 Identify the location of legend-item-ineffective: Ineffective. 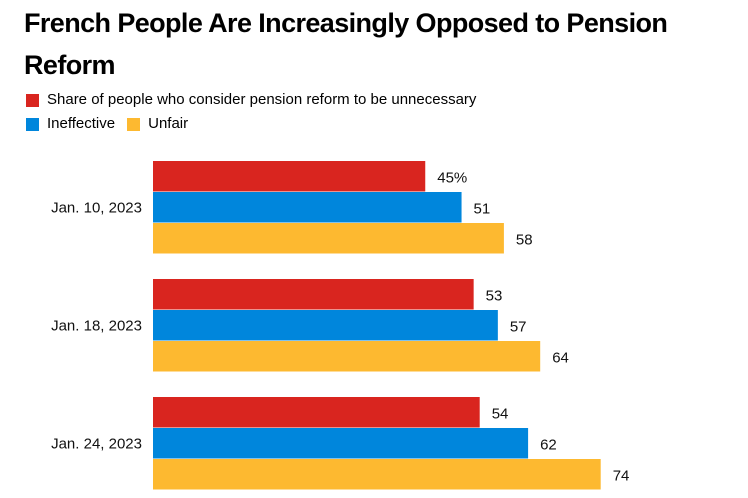
(70, 124).